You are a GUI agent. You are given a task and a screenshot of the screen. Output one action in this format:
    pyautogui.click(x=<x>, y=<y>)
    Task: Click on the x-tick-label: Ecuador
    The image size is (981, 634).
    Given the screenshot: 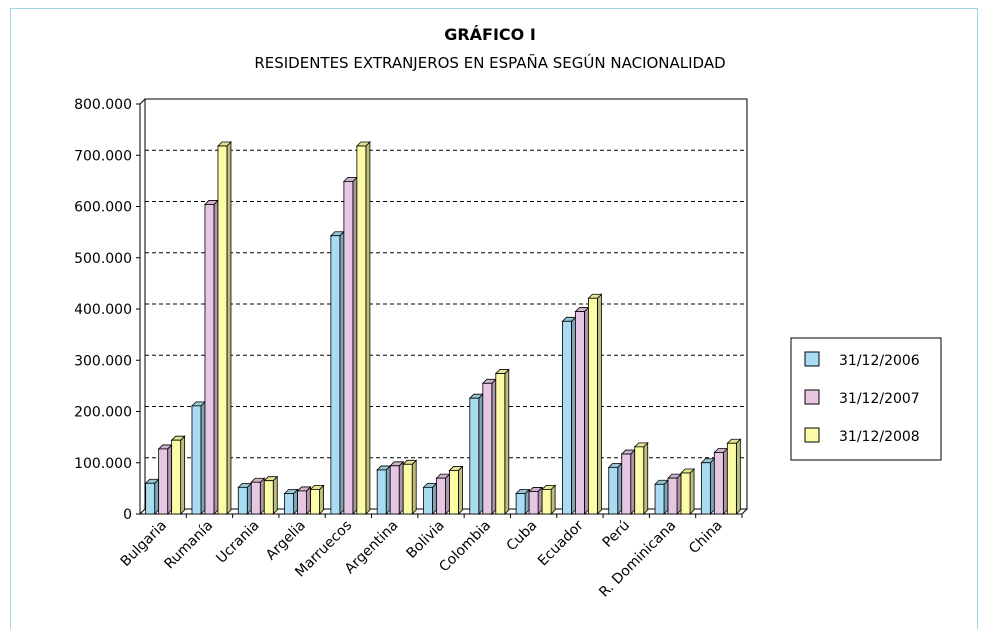 What is the action you would take?
    pyautogui.click(x=561, y=543)
    